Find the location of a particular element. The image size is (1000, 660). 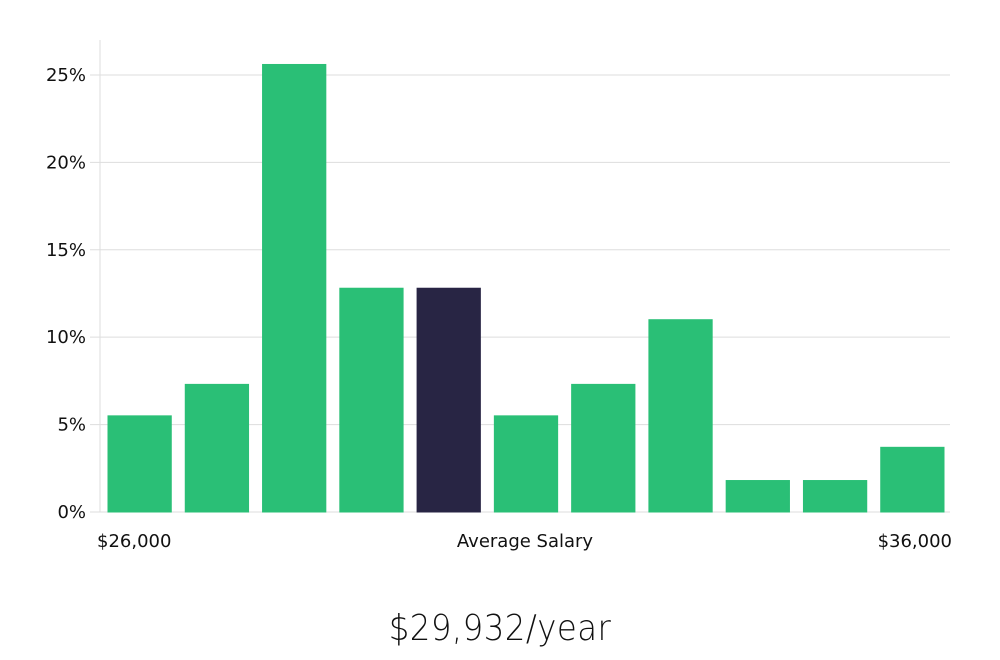

y-tick-label: 15% is located at coordinates (66, 250).